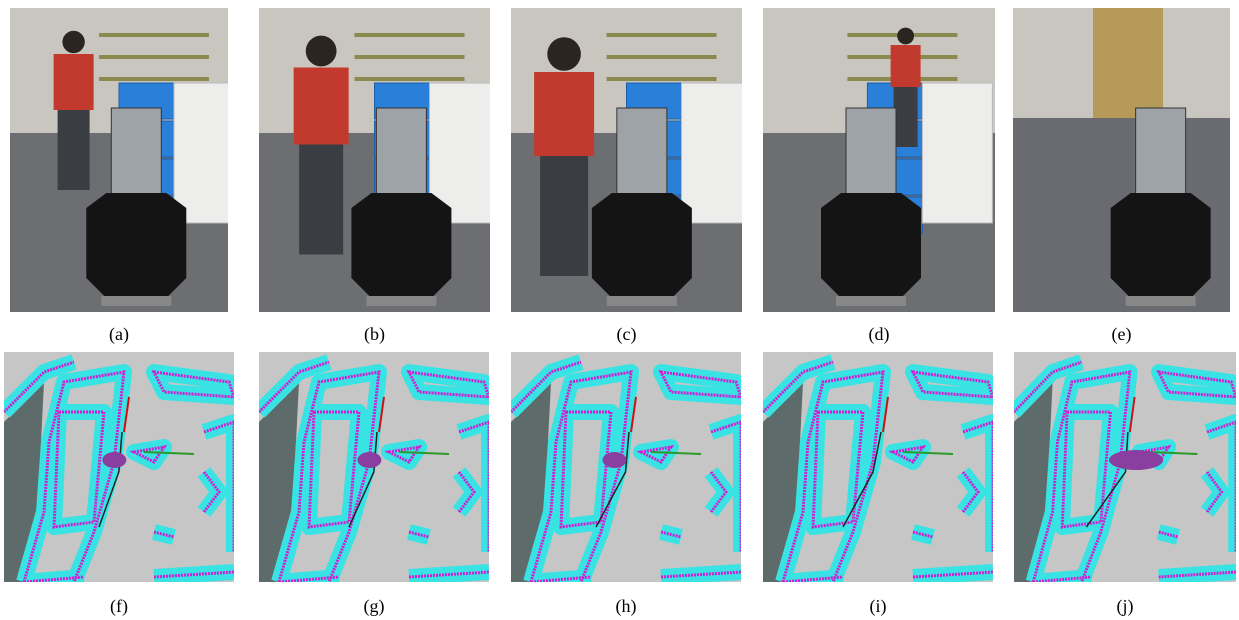 The height and width of the screenshot is (620, 1239). I want to click on caption: (b), so click(374, 334).